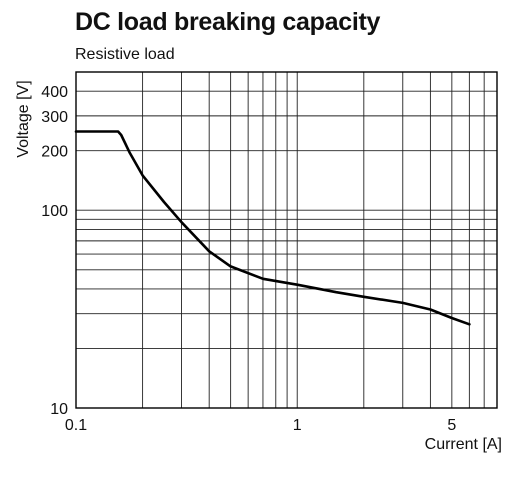  What do you see at coordinates (23, 119) in the screenshot?
I see `y-axis-label: Voltage [V]` at bounding box center [23, 119].